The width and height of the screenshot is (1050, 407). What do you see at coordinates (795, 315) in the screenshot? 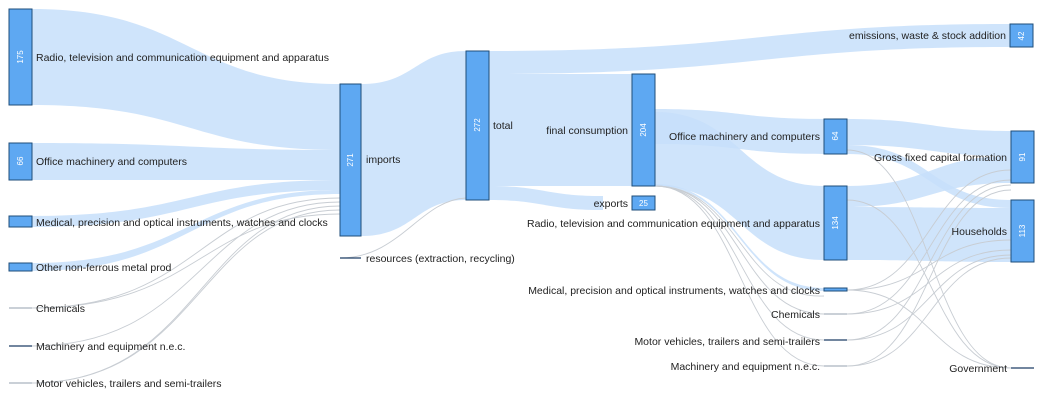
I see `node-chemicals-destination-label: Chemicals` at bounding box center [795, 315].